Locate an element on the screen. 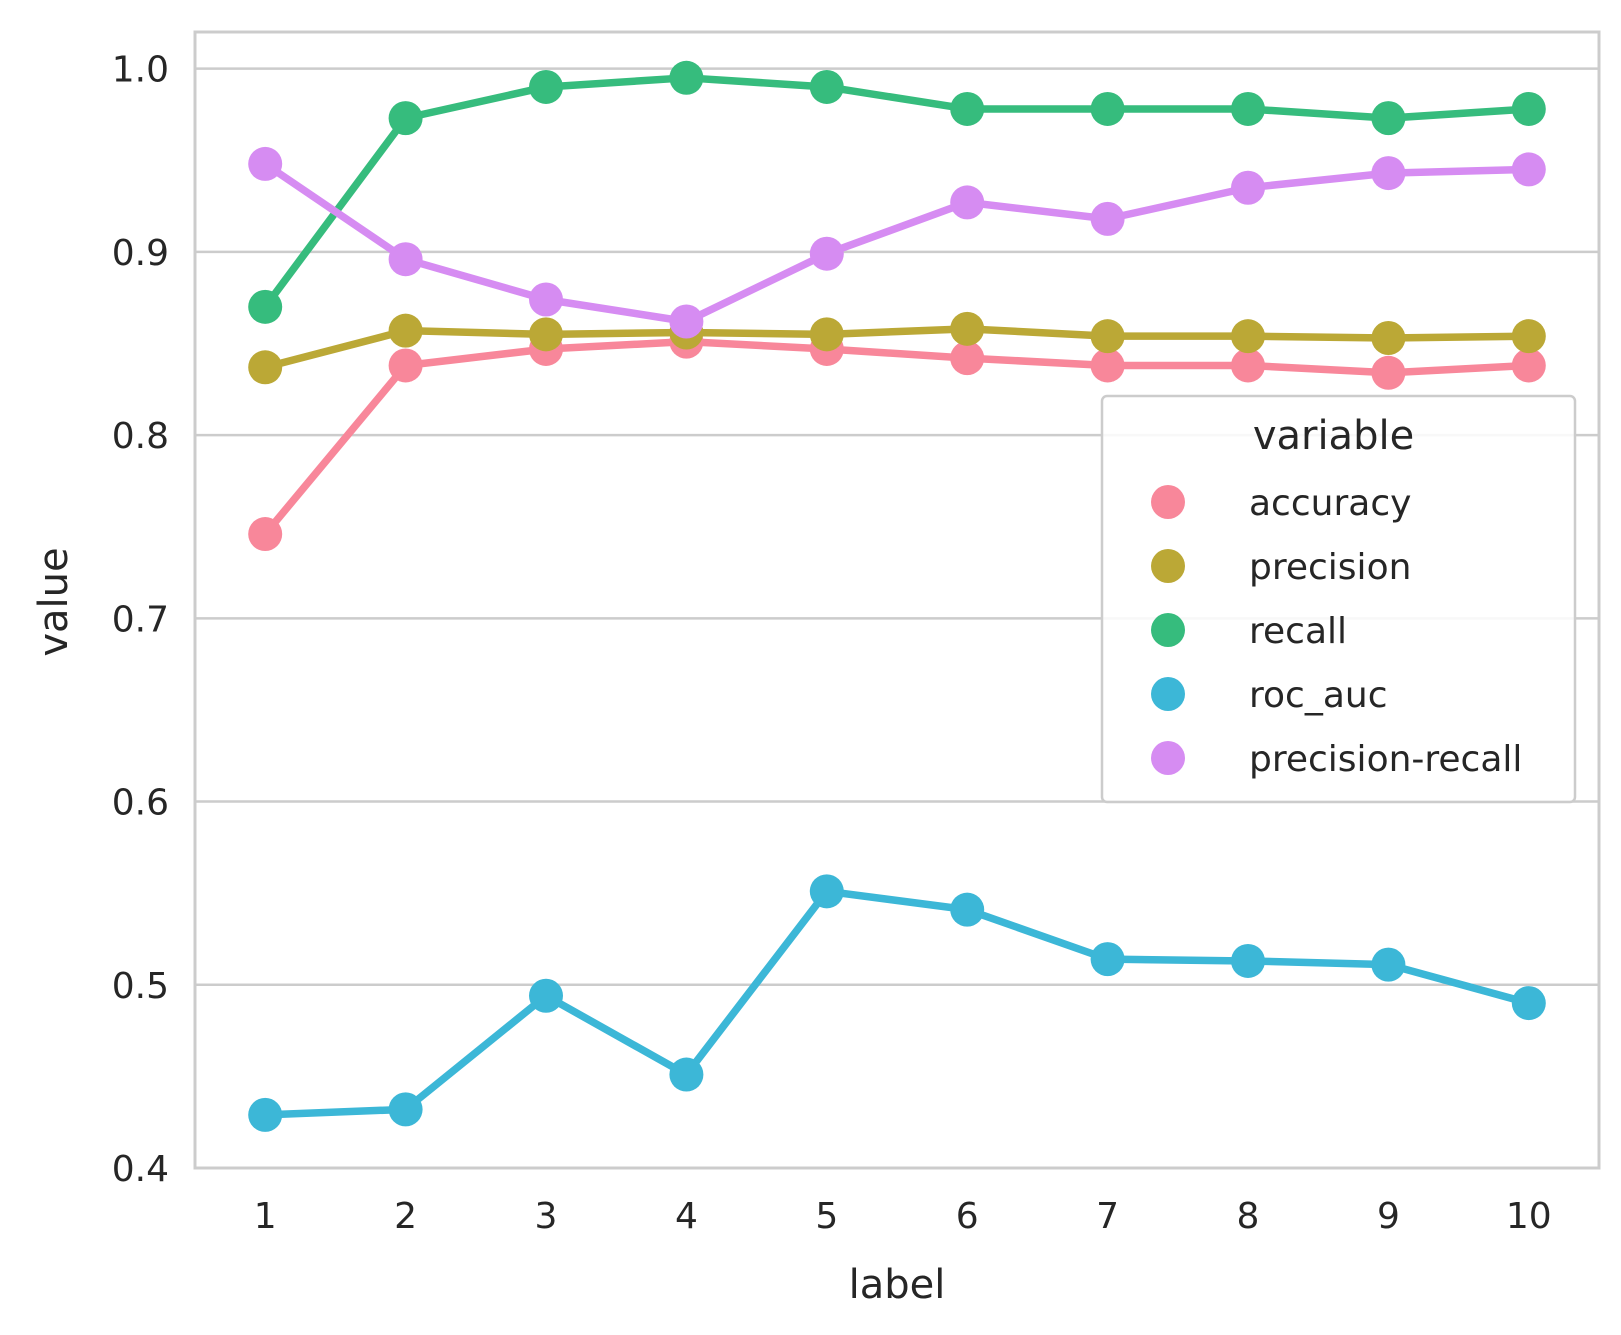 The width and height of the screenshot is (1621, 1335). x-tick-label: 6 is located at coordinates (967, 1216).